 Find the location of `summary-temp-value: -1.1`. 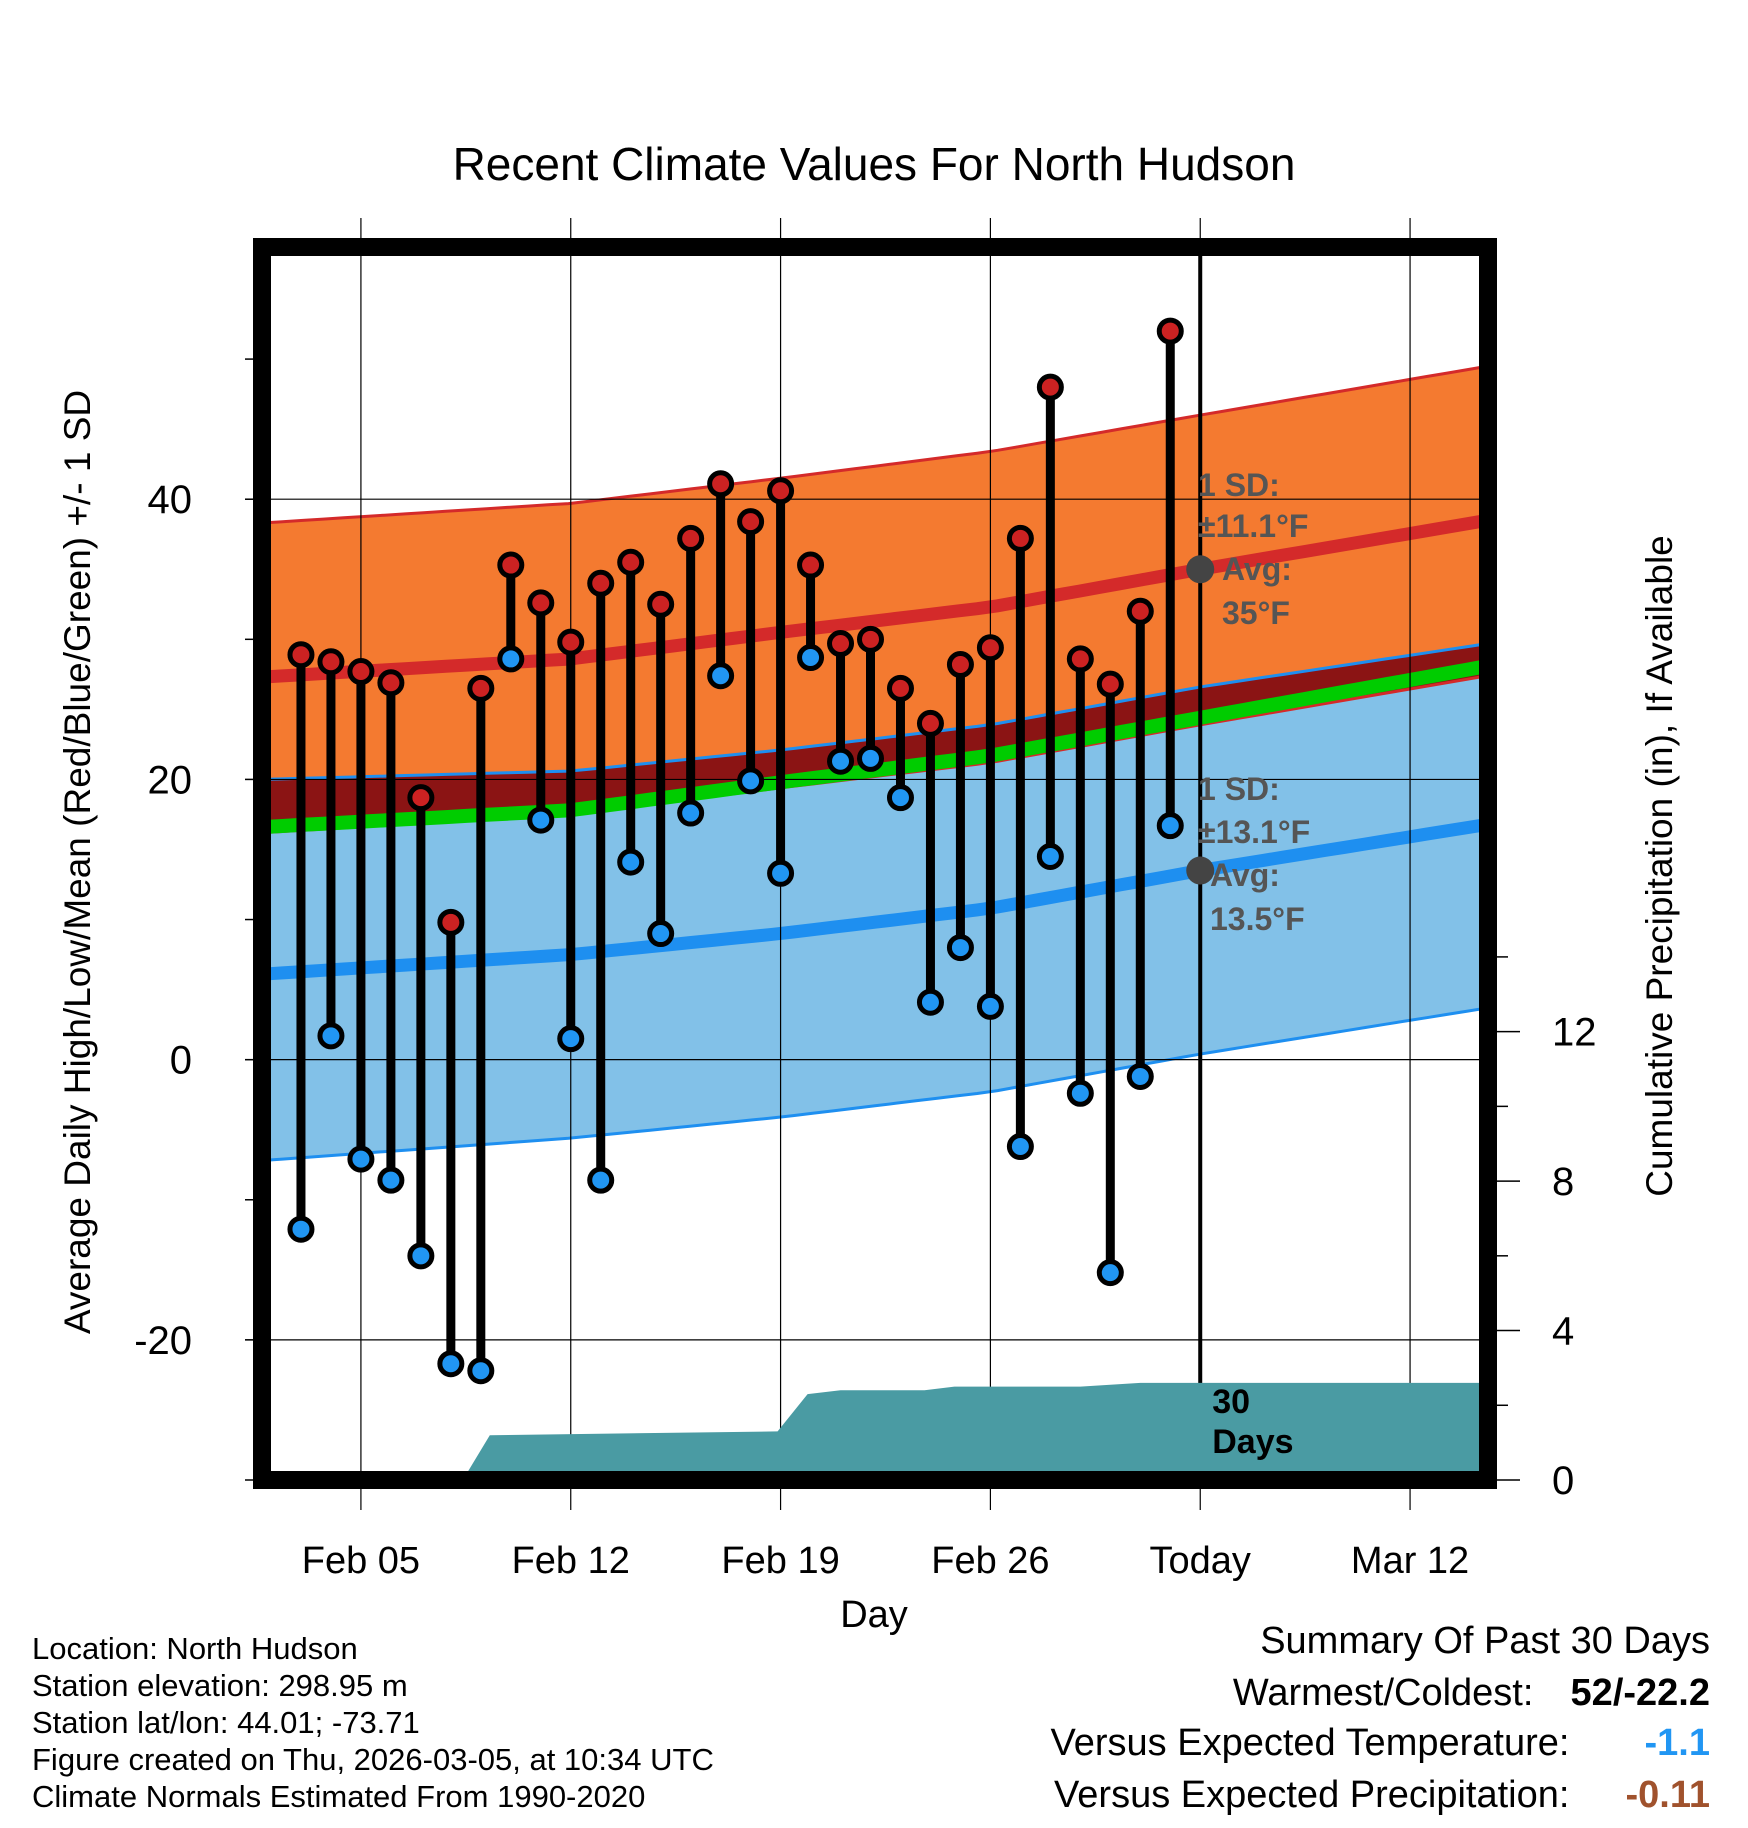

summary-temp-value: -1.1 is located at coordinates (1677, 1743).